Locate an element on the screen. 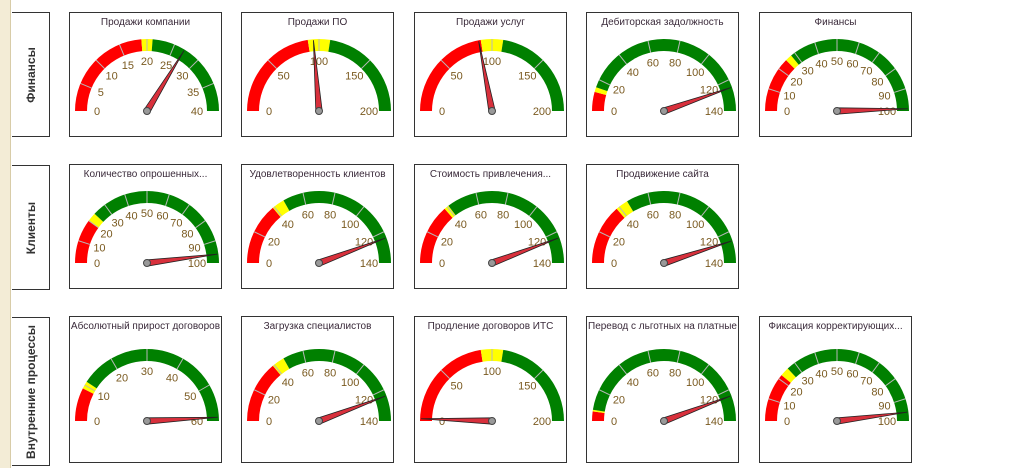 The height and width of the screenshot is (468, 1024). tick-label: 70 is located at coordinates (866, 382).